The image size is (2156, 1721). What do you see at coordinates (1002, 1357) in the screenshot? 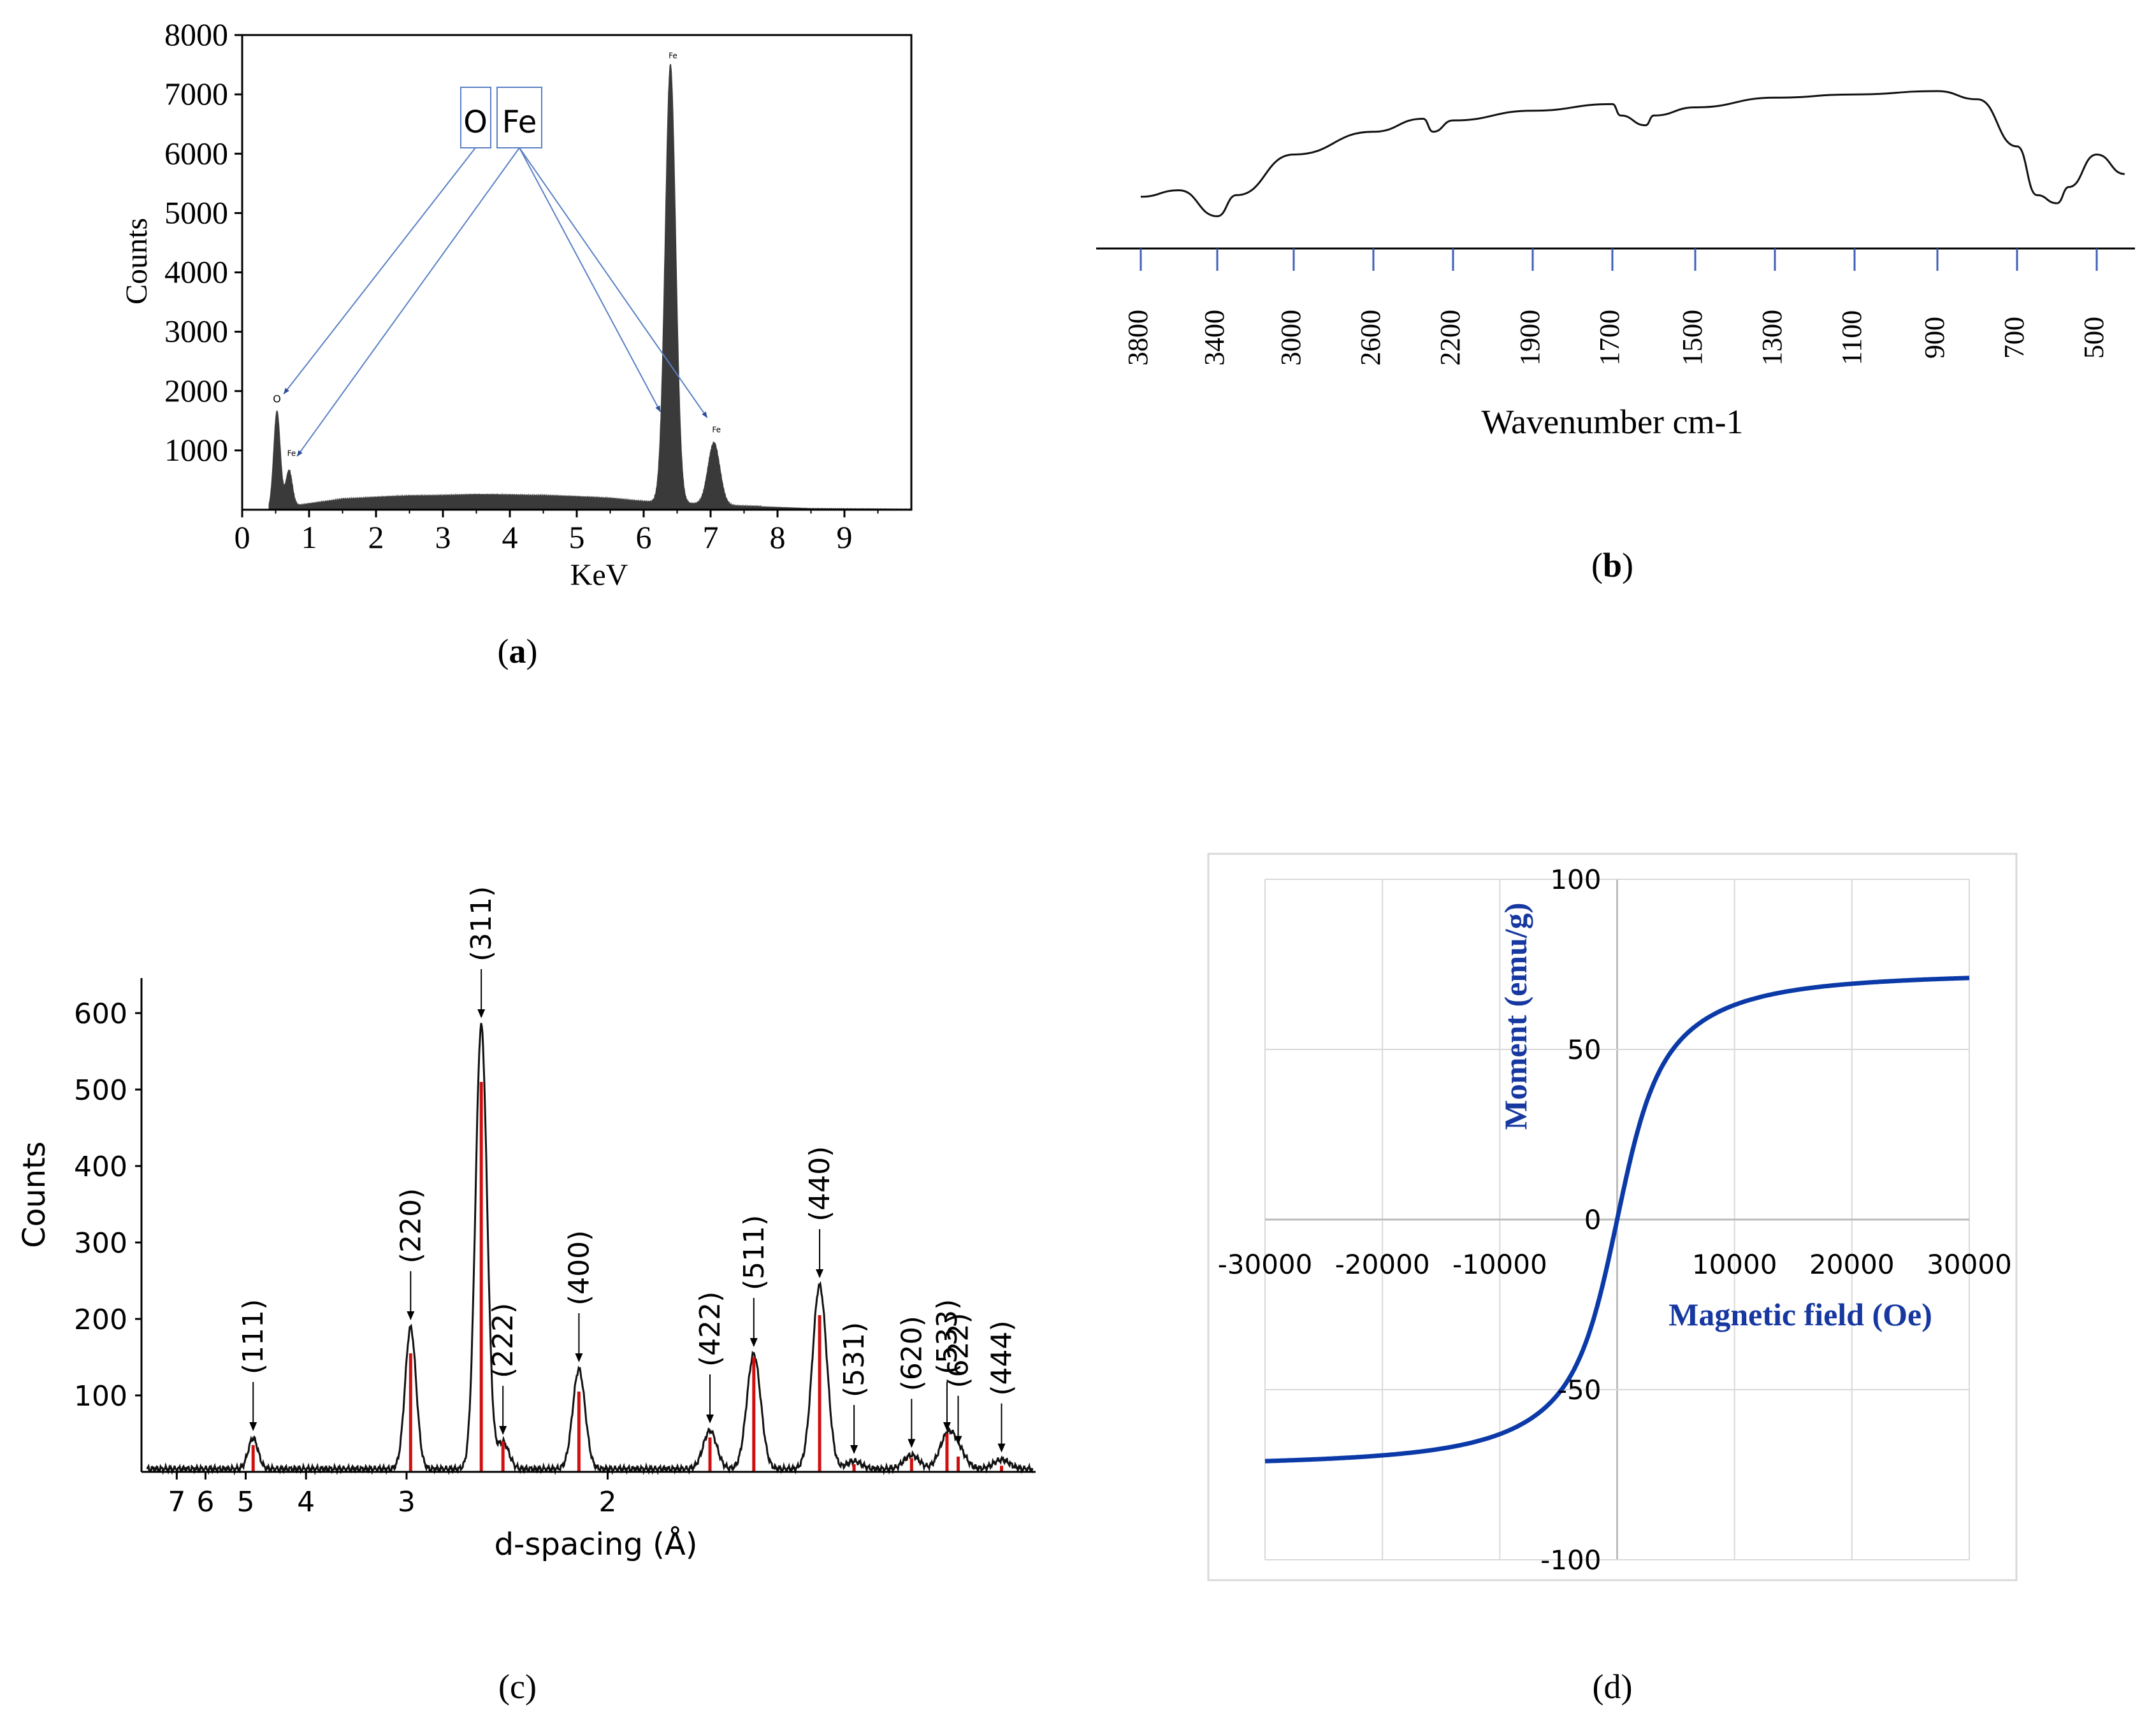
I see `xrd-hkl-label: (444)` at bounding box center [1002, 1357].